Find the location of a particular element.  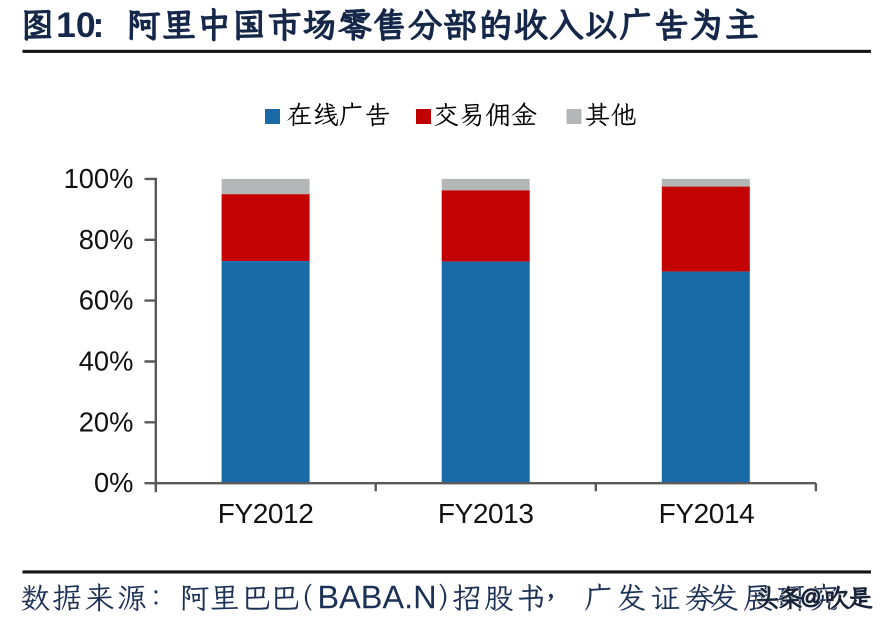

svg-text: 80% is located at coordinates (106, 239).